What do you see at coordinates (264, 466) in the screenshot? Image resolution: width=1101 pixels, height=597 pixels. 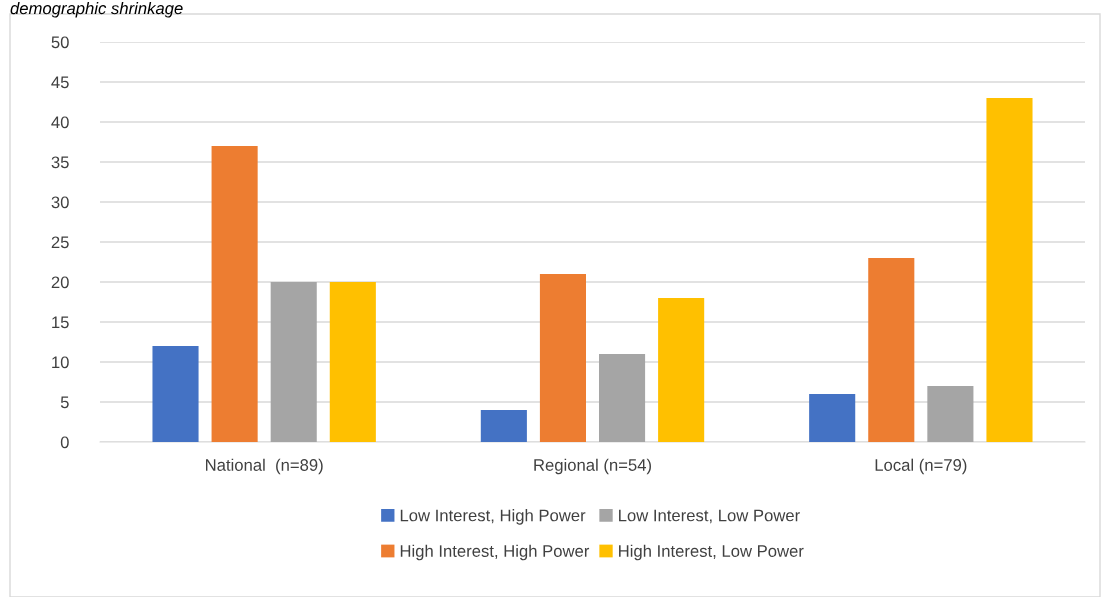 I see `x-tick-label: National (n=89)` at bounding box center [264, 466].